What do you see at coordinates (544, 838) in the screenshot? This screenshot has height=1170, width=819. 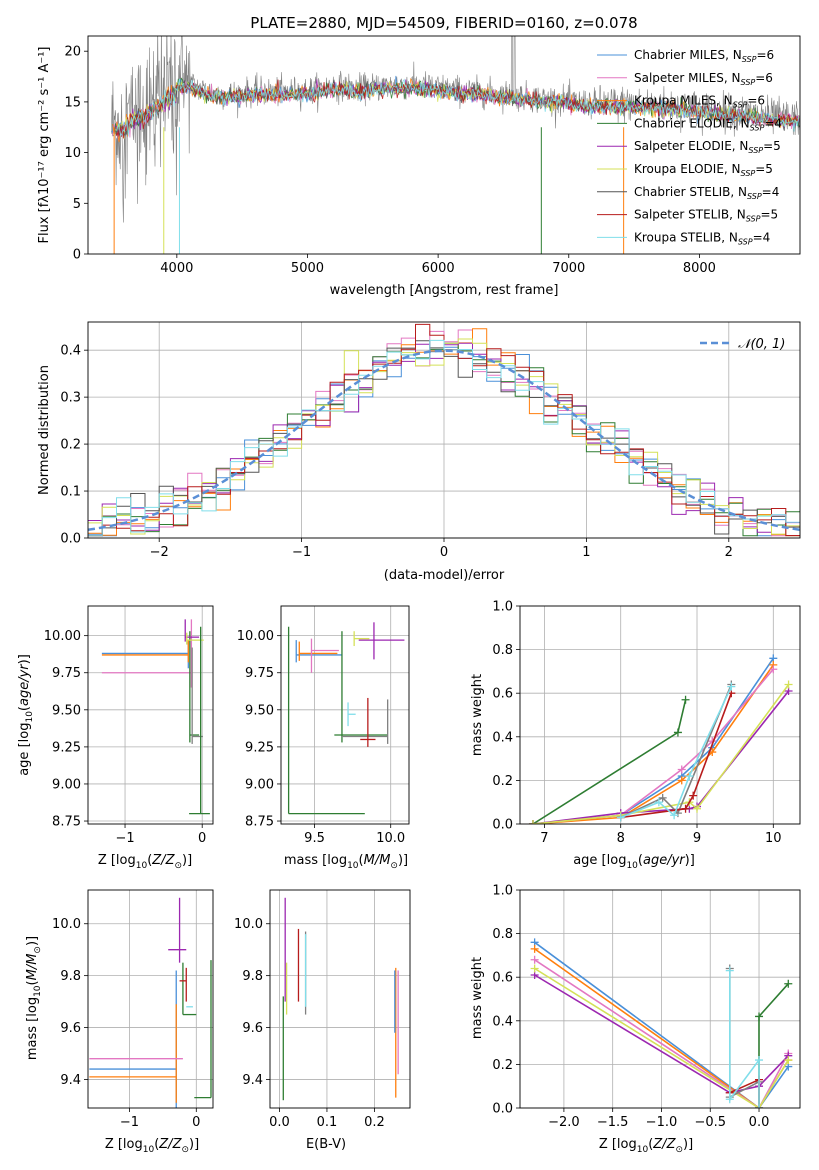 I see `x-tick-label: 7` at bounding box center [544, 838].